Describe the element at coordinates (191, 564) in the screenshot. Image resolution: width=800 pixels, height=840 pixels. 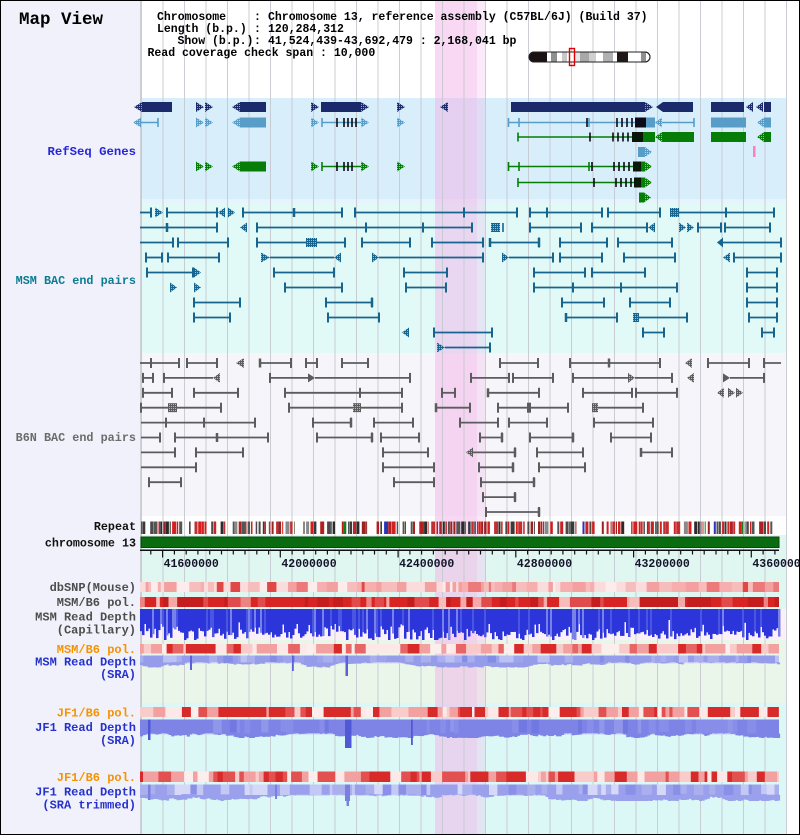
I see `svg-text: 41600000` at that location.